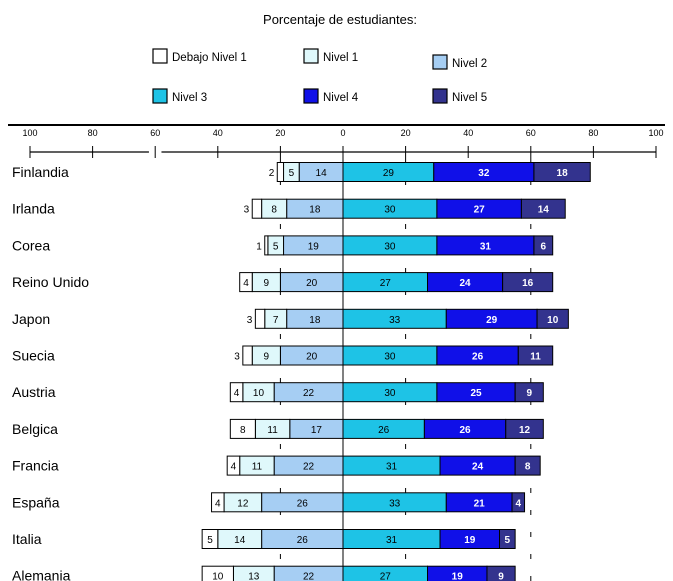  I want to click on data-label-n5: 14, so click(544, 210).